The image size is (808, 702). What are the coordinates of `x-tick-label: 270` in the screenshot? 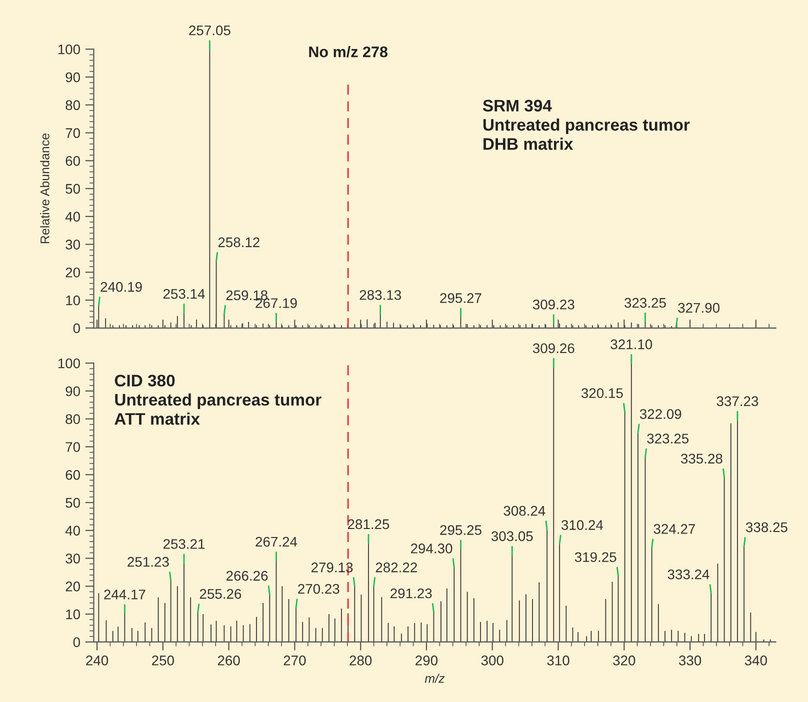 It's located at (295, 661).